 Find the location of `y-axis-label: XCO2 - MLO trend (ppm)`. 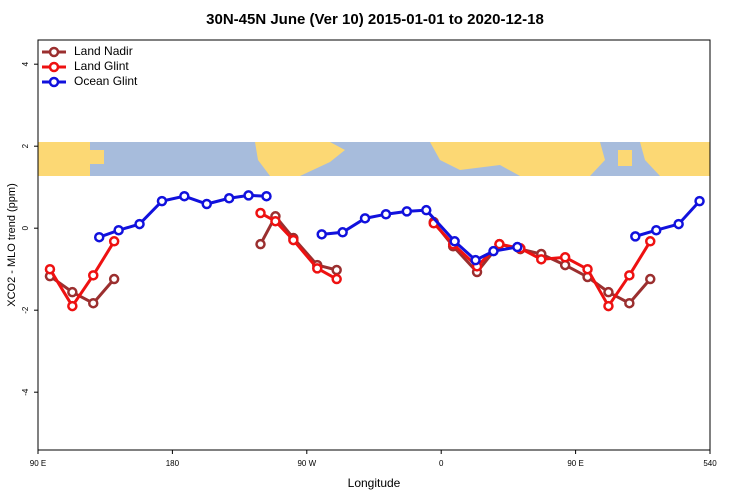

y-axis-label: XCO2 - MLO trend (ppm) is located at coordinates (12, 244).